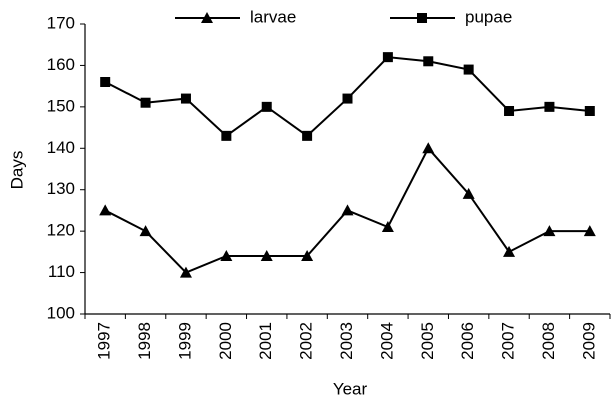  Describe the element at coordinates (306, 341) in the screenshot. I see `x-tick-label: 2002` at that location.